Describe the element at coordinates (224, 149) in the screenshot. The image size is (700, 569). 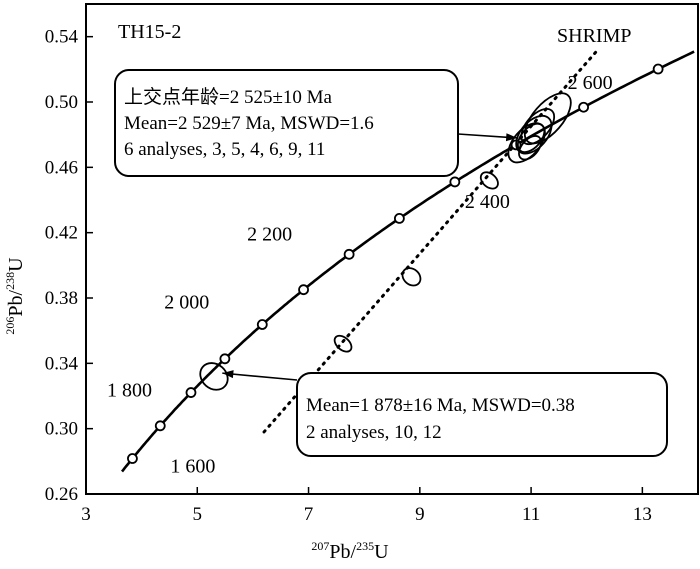
I see `annotation-line: 6 analyses, 3, 5, 4, 6, 9, 11` at that location.